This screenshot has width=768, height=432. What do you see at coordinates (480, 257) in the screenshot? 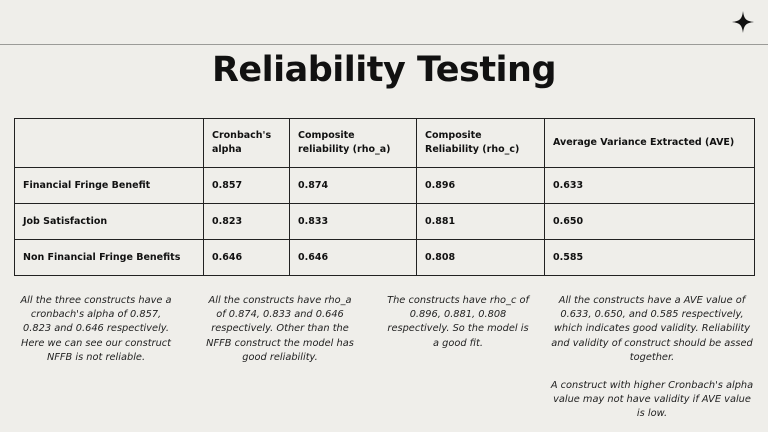
I see `cell-rho-c: 0.808` at bounding box center [480, 257].